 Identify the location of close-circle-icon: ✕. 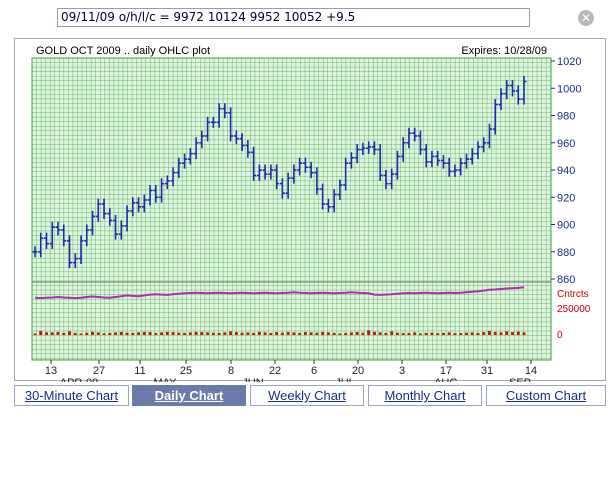
(586, 18).